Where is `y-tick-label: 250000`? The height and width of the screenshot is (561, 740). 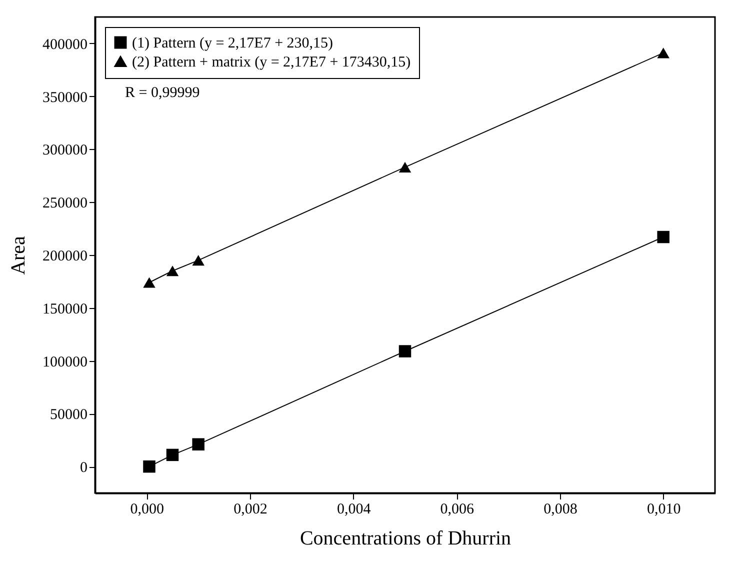 y-tick-label: 250000 is located at coordinates (65, 204).